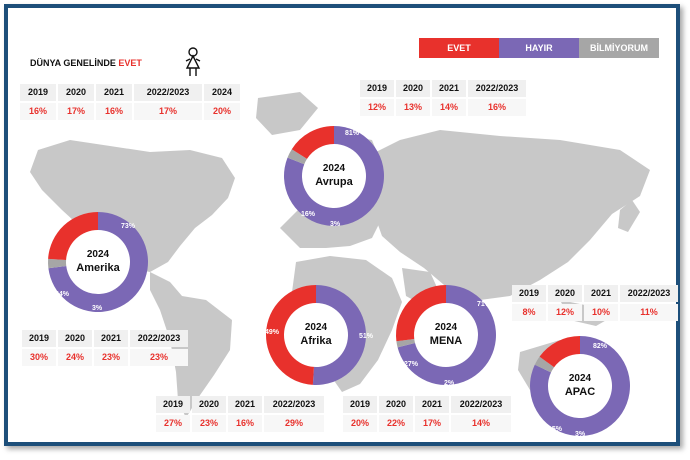  I want to click on legend-bilmiyorum: BİLMİYORUM, so click(619, 48).